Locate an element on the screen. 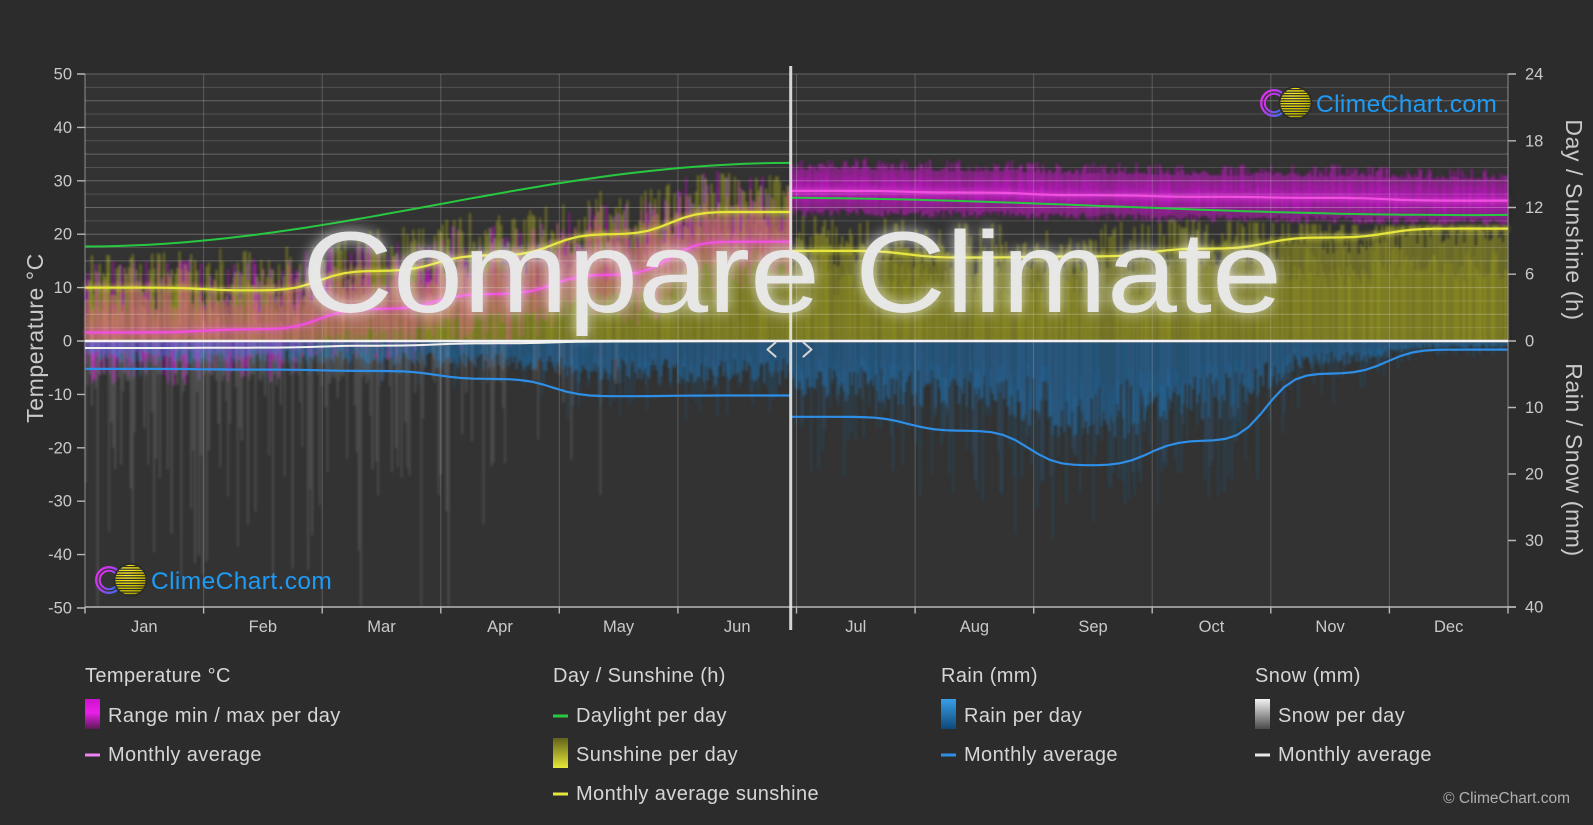 The width and height of the screenshot is (1593, 825). svg-text: -10 is located at coordinates (60, 395).